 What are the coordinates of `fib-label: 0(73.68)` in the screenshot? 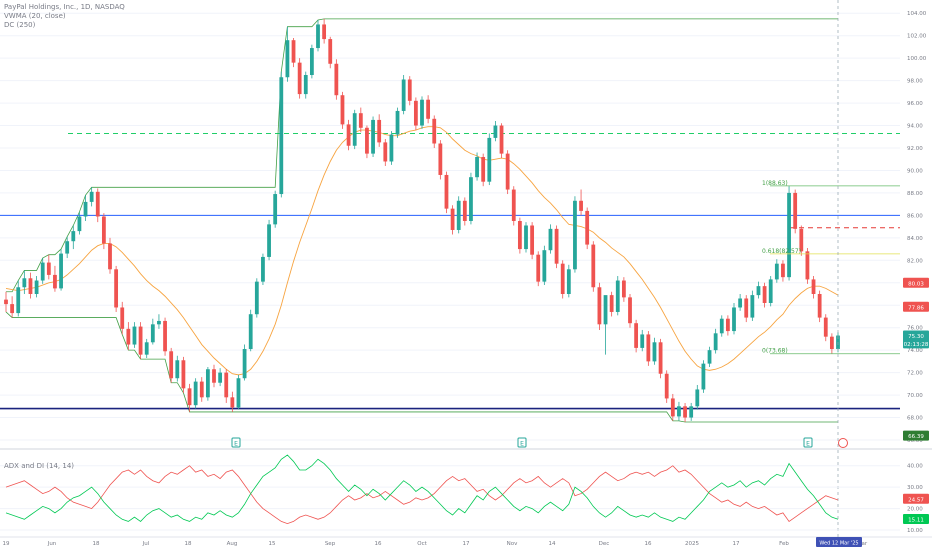 It's located at (775, 351).